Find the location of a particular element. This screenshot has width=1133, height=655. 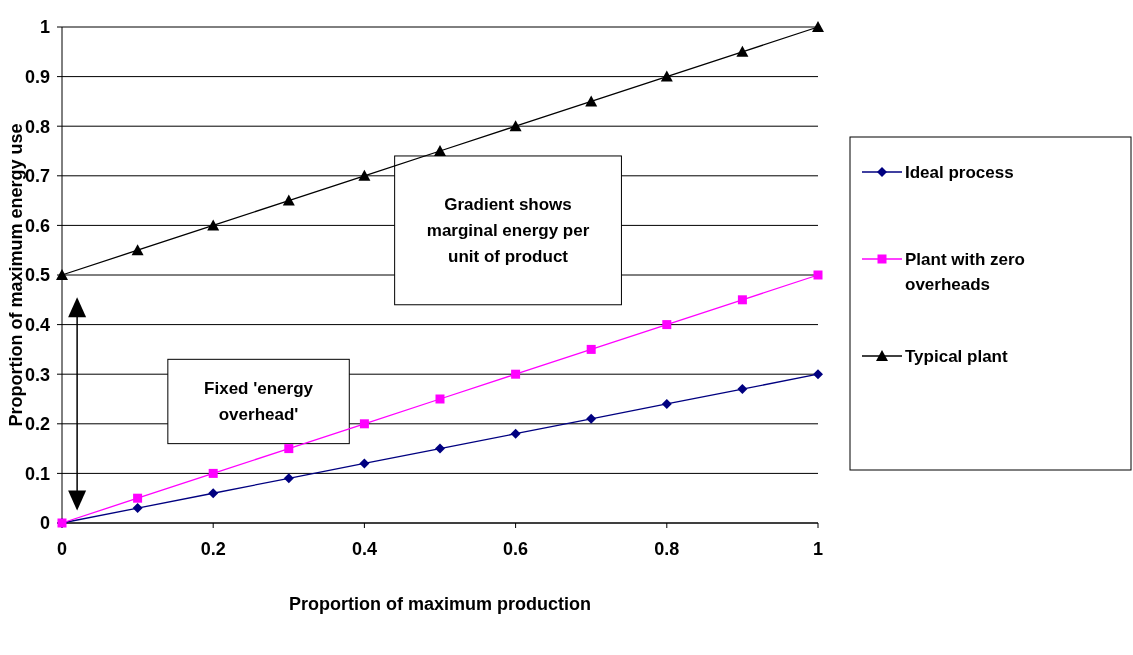

x-tick-label: 0.2 is located at coordinates (213, 549).